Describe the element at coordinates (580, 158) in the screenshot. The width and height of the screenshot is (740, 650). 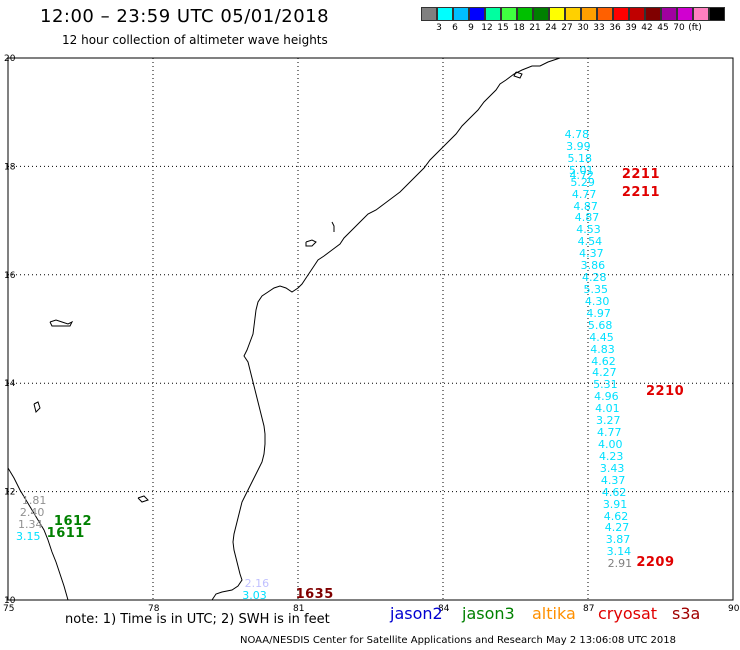
I see `wave-height-value: 5.18` at that location.